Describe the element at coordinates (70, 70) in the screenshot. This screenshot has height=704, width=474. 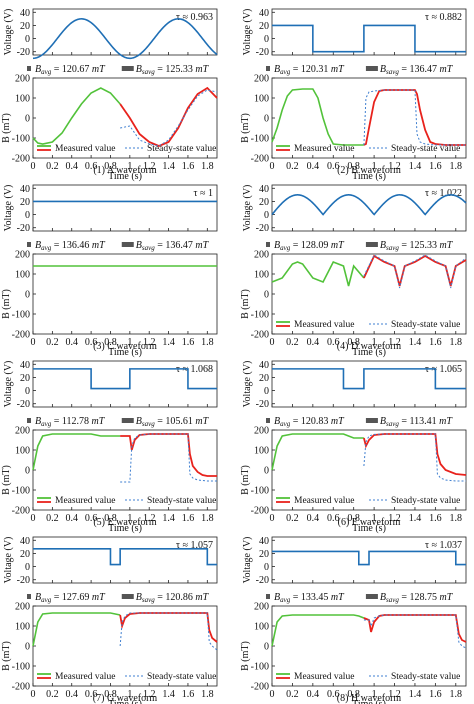
I see `b-avg-text: Bavg = 120.67 mT` at that location.